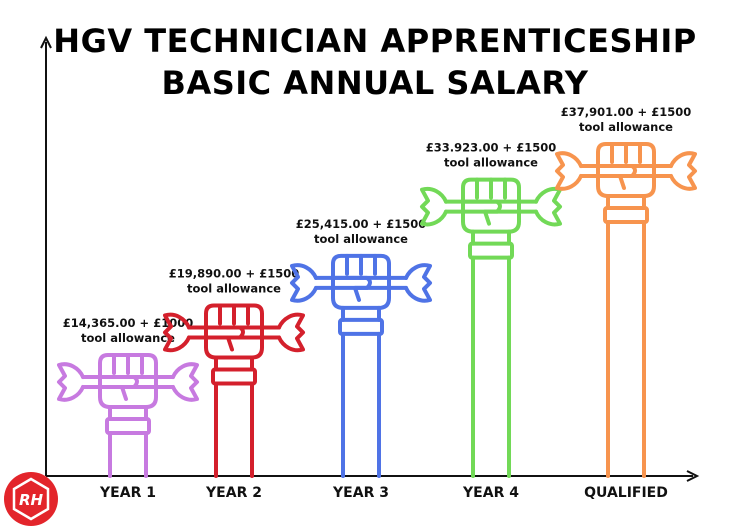 This screenshot has width=750, height=530. I want to click on bar-qualified, so click(626, 310).